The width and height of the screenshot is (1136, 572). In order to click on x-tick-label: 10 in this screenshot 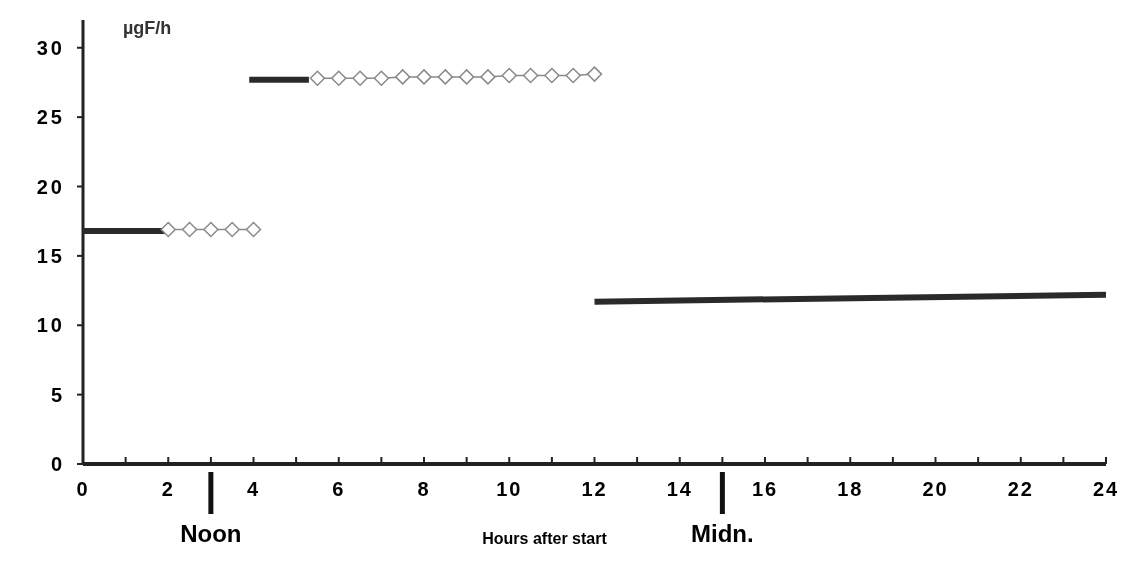, I will do `click(509, 489)`.